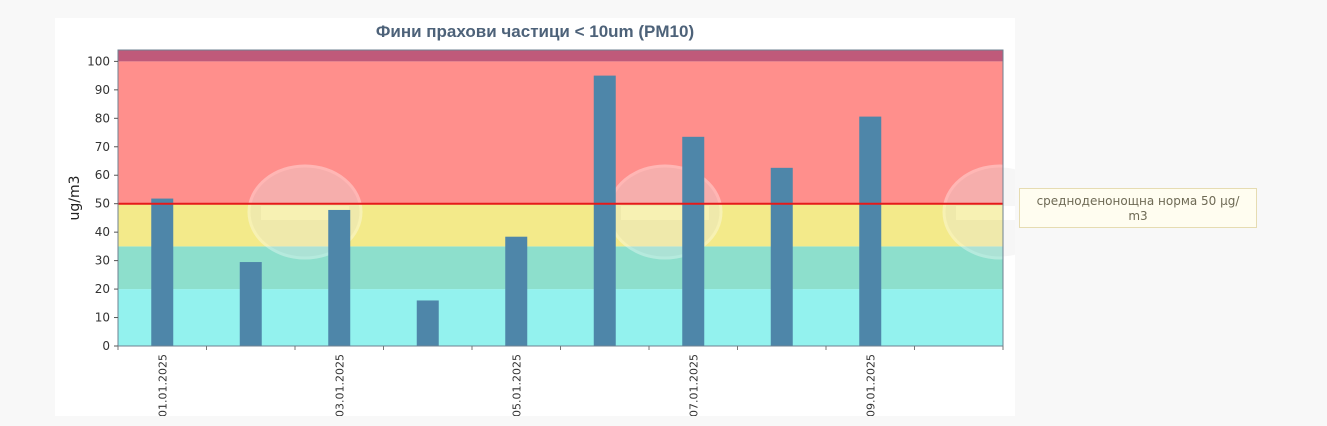 The image size is (1327, 426). Describe the element at coordinates (516, 385) in the screenshot. I see `x-tick-label: 05.01.2025` at that location.